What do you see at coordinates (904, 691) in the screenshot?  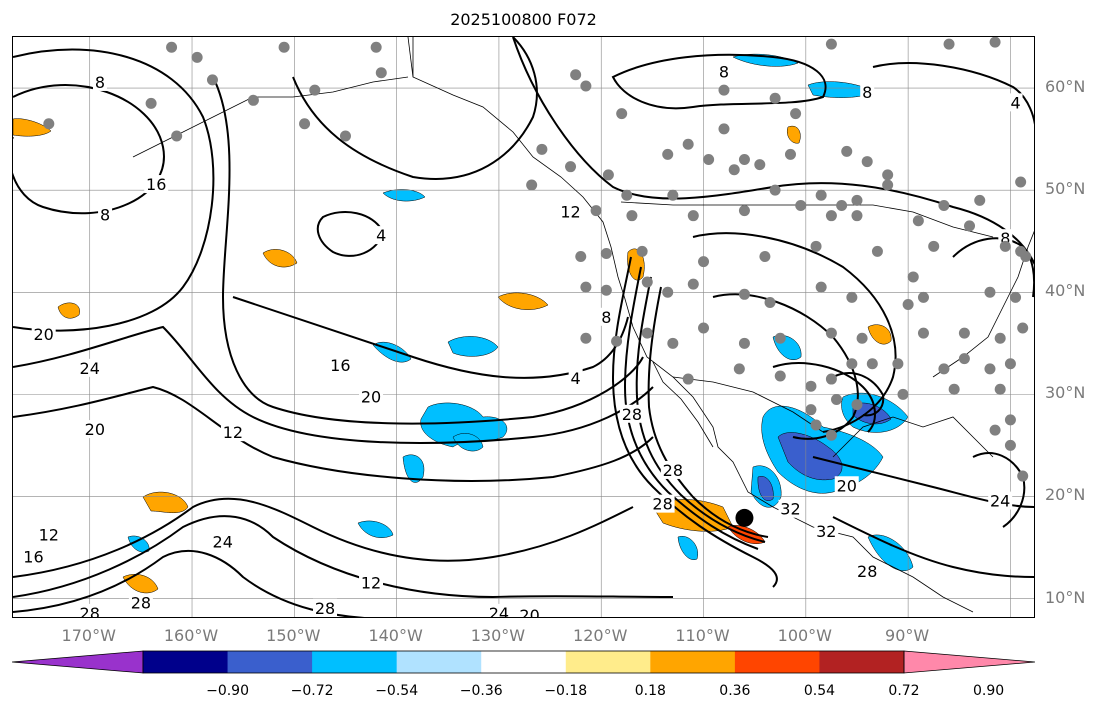 I see `colorbar-tick-label: 0.72` at bounding box center [904, 691].